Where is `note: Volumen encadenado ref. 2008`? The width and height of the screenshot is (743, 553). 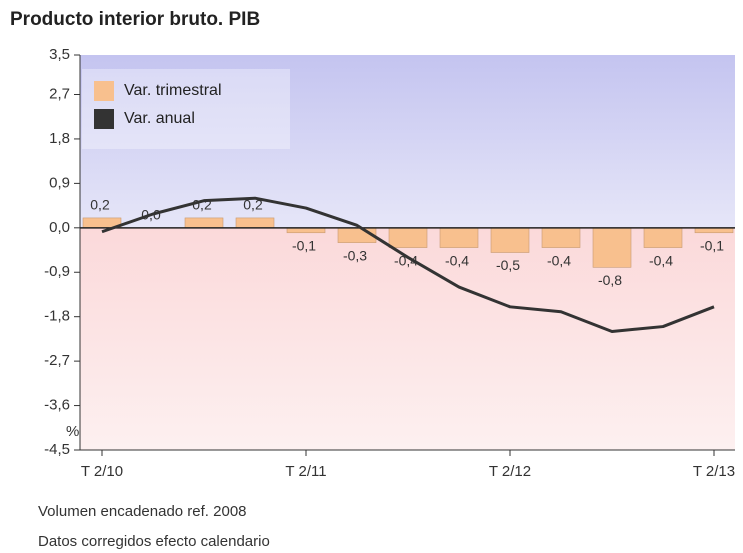
note: Volumen encadenado ref. 2008 is located at coordinates (142, 511).